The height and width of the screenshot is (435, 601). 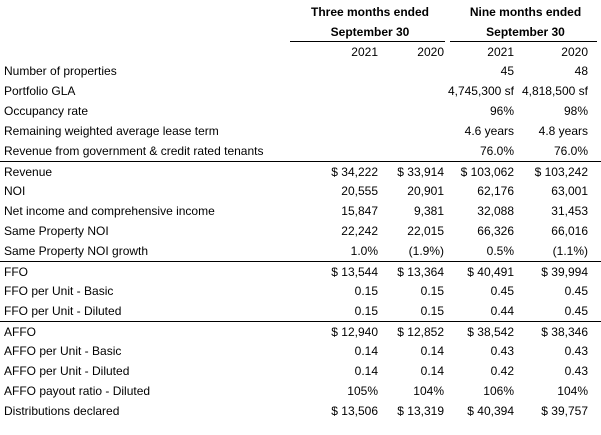 I want to click on cell-q-2021: 15,847, so click(x=359, y=211).